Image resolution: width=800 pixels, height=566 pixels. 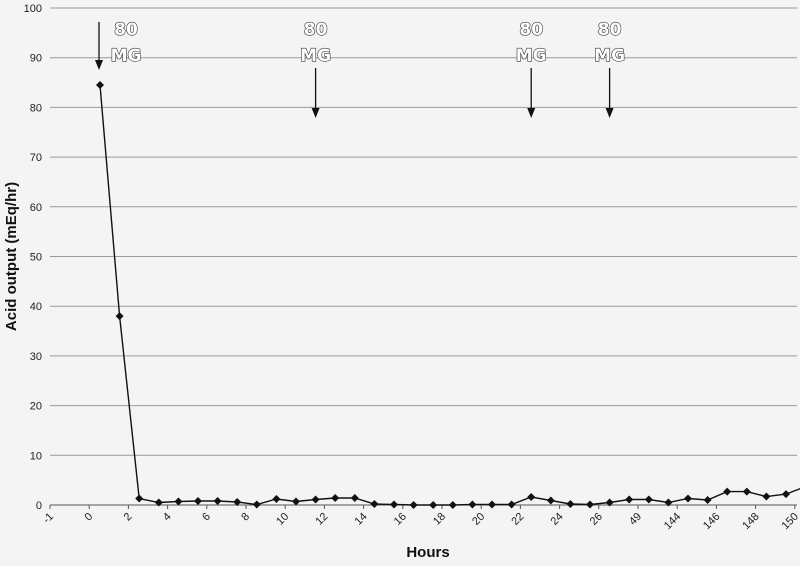 What do you see at coordinates (610, 30) in the screenshot?
I see `annotation-dose-3: 80` at bounding box center [610, 30].